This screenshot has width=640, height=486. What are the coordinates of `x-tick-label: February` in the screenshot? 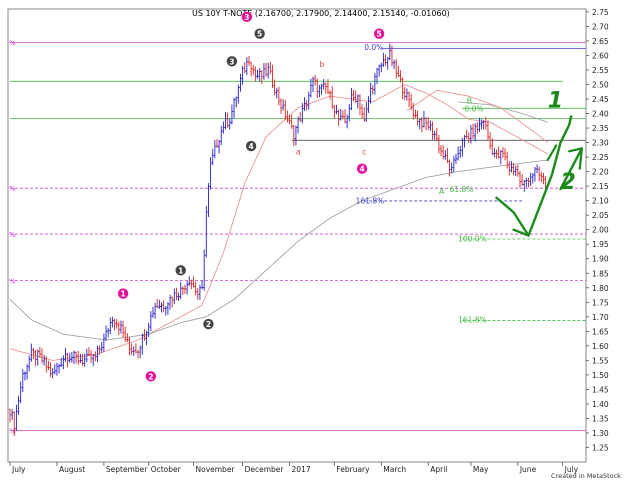 It's located at (353, 469).